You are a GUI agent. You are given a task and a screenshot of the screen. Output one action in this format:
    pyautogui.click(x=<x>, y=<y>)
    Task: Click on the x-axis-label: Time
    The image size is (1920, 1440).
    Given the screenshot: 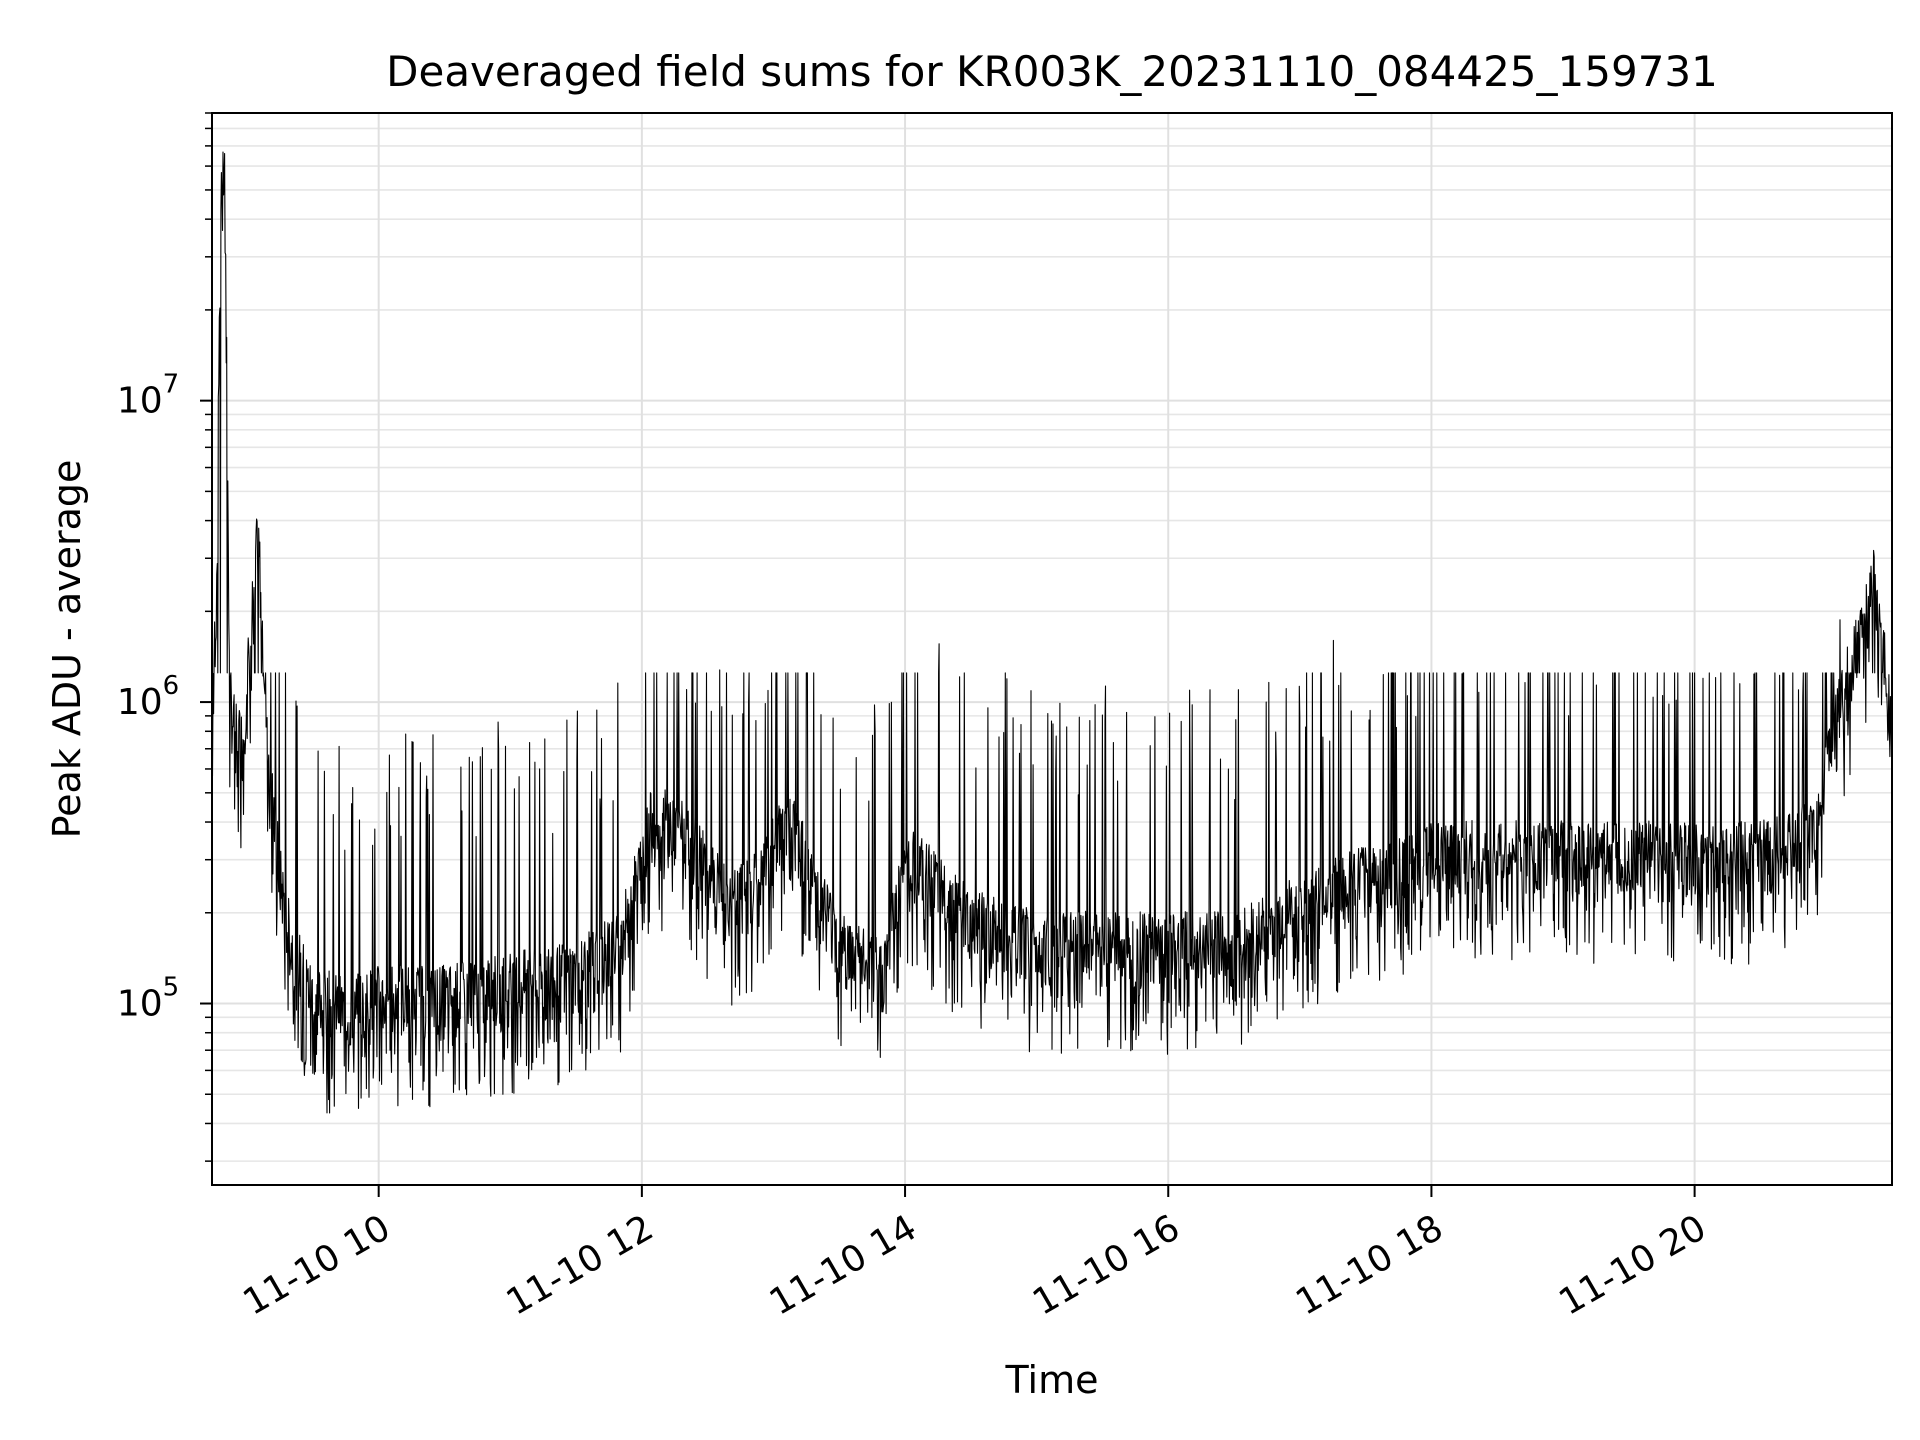 What is the action you would take?
    pyautogui.click(x=1052, y=1380)
    